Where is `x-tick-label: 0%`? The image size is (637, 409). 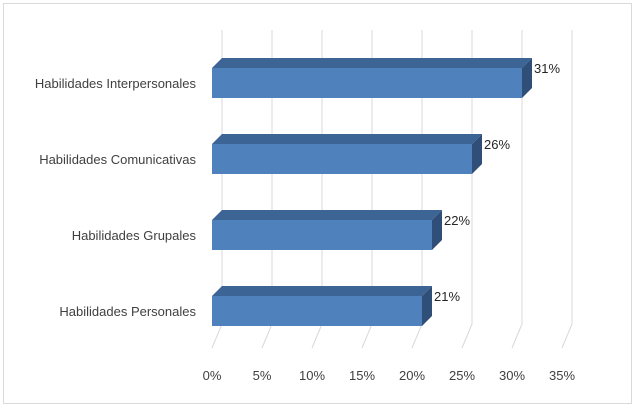
x-tick-label: 0% is located at coordinates (212, 375).